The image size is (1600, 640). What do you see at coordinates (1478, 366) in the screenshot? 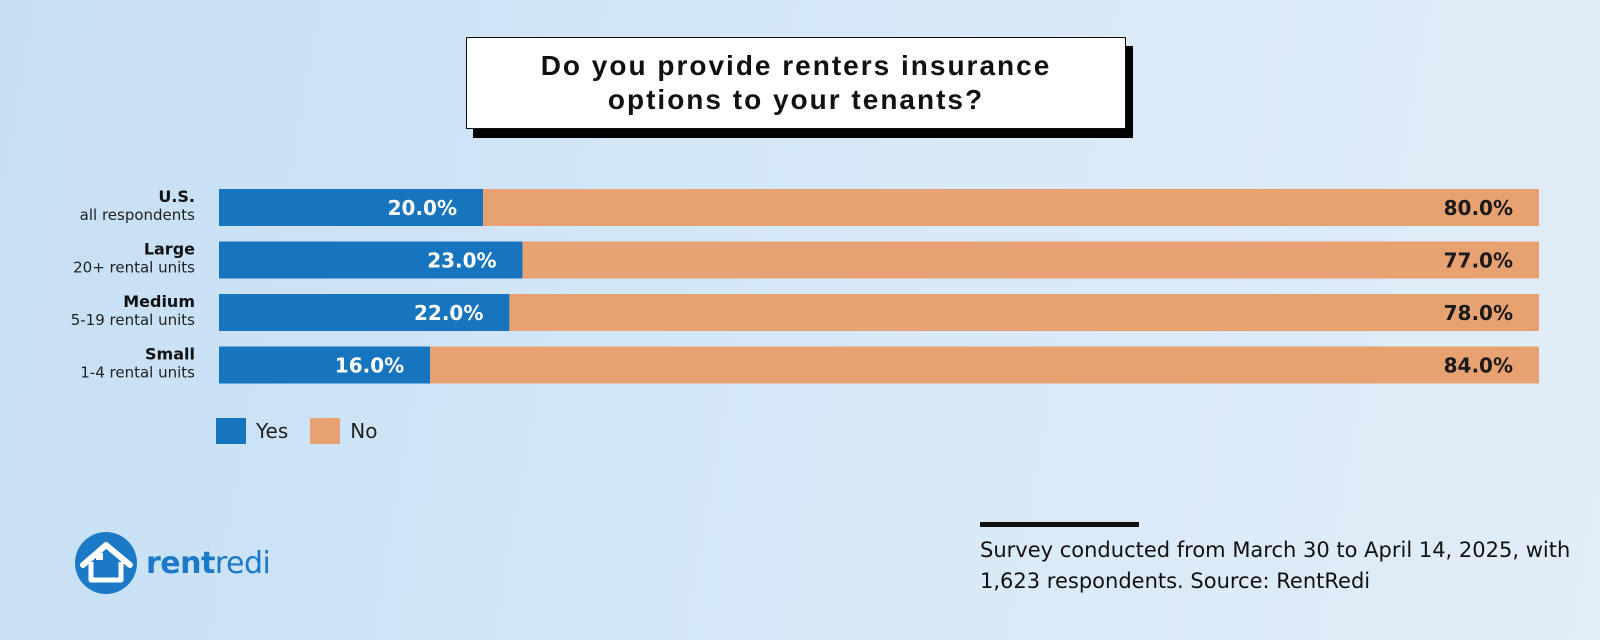
I see `data-label-no-3: 84.0%` at bounding box center [1478, 366].